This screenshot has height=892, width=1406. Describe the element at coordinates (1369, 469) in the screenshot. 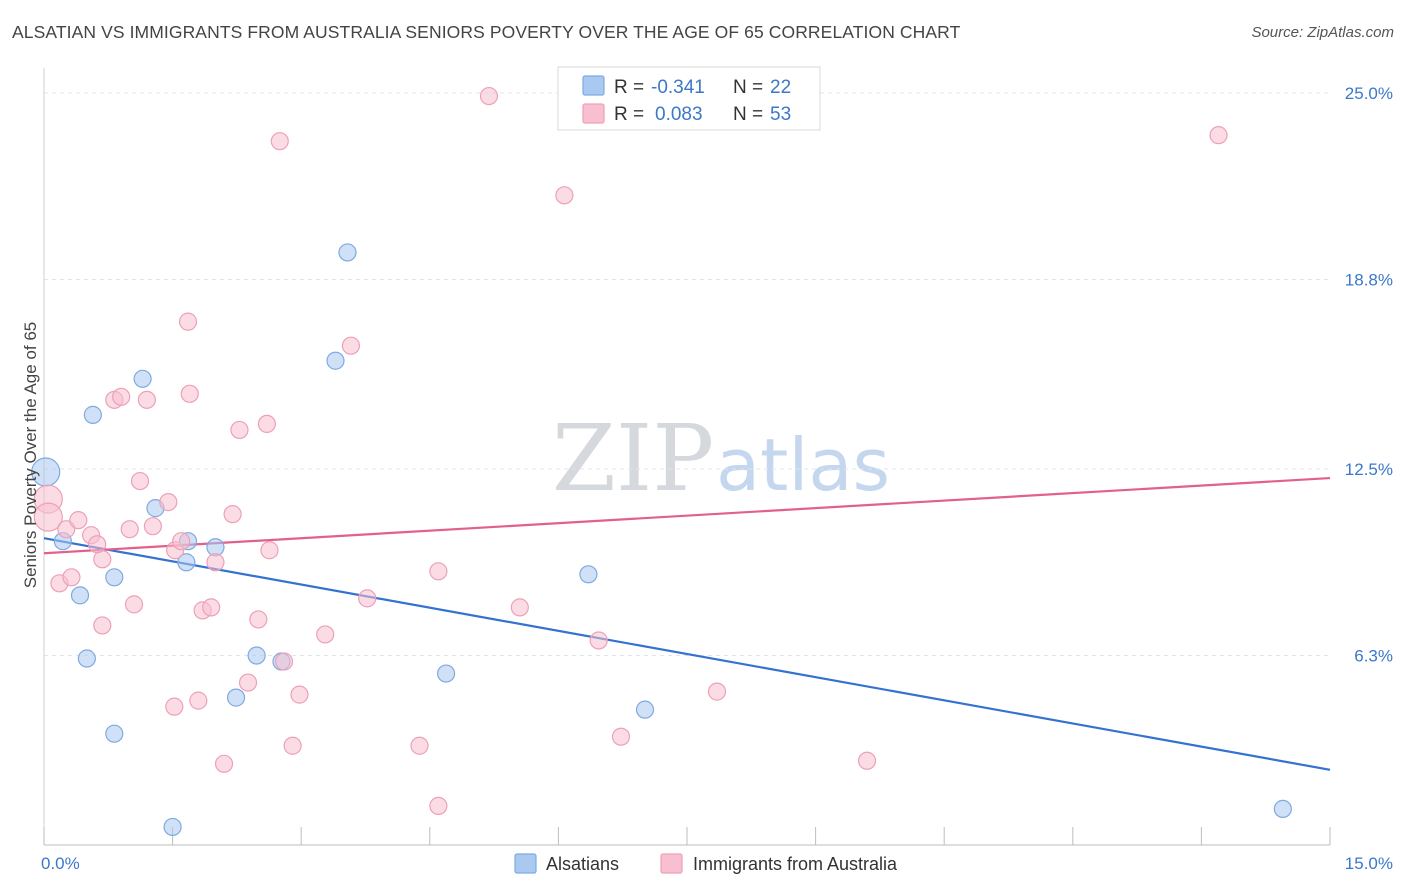

I see `y-tick-label-1: 12.5%` at that location.